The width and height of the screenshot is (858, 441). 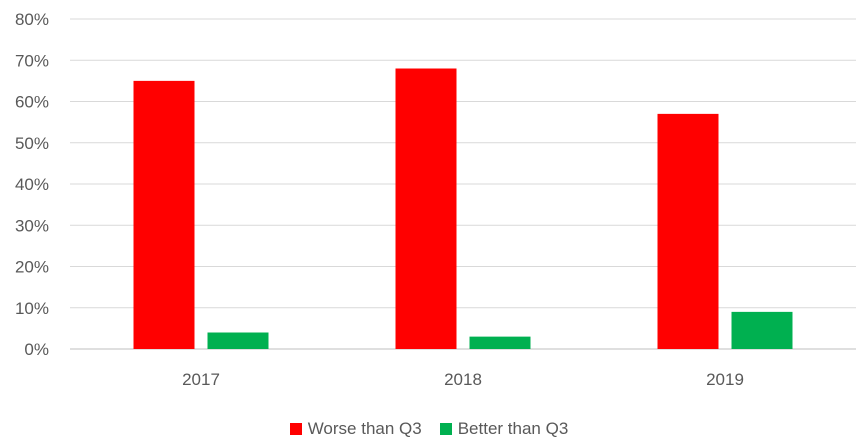 I want to click on y-tick-label: 30%, so click(x=32, y=225).